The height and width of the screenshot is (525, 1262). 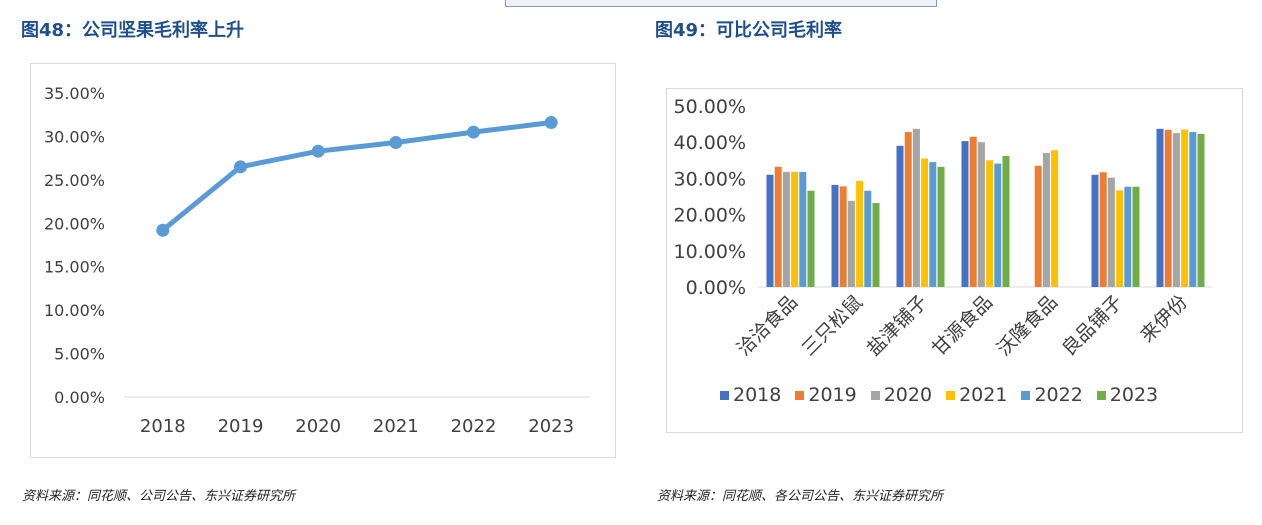 I want to click on legend-label: 2021, so click(x=983, y=395).